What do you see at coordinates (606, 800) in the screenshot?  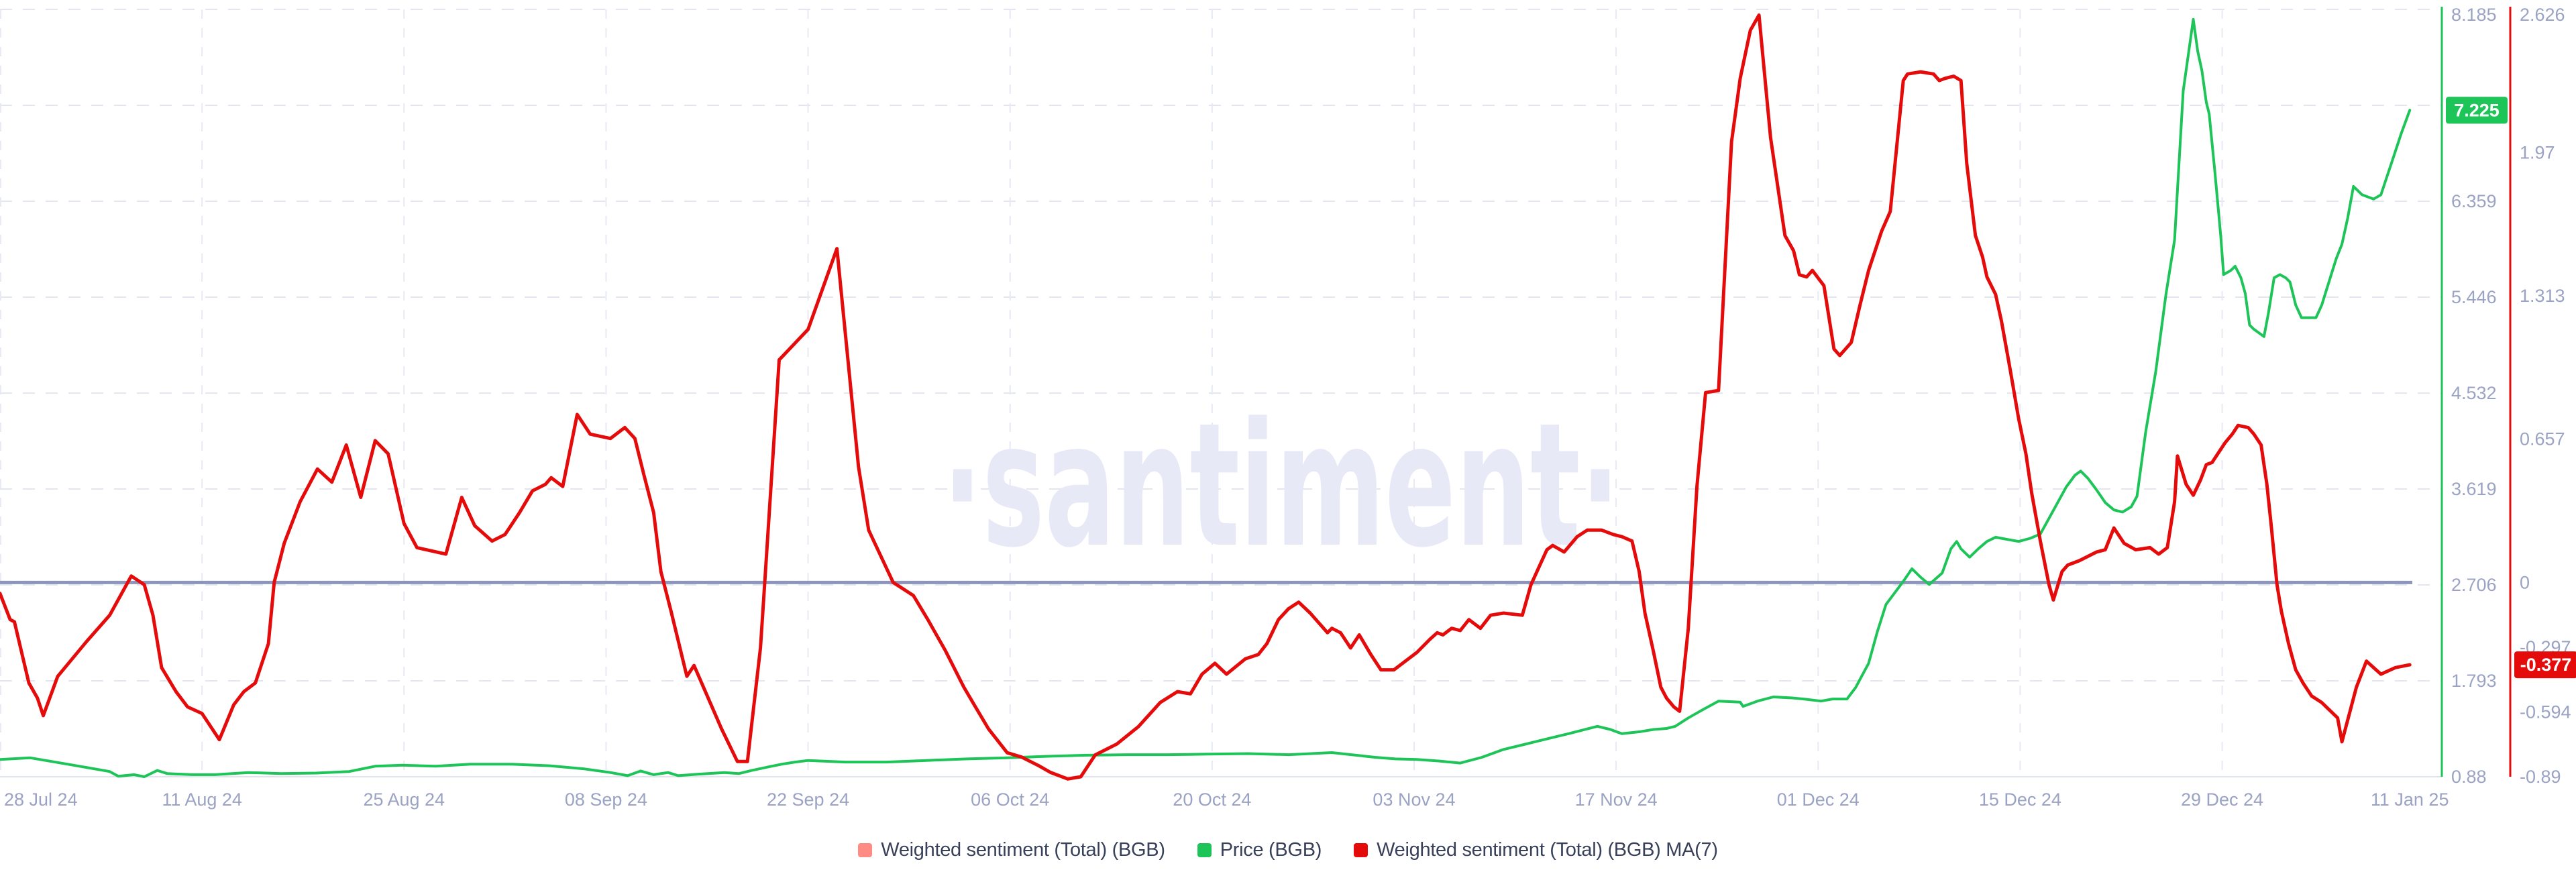 I see `x-tick-label: 08 Sep 24` at bounding box center [606, 800].